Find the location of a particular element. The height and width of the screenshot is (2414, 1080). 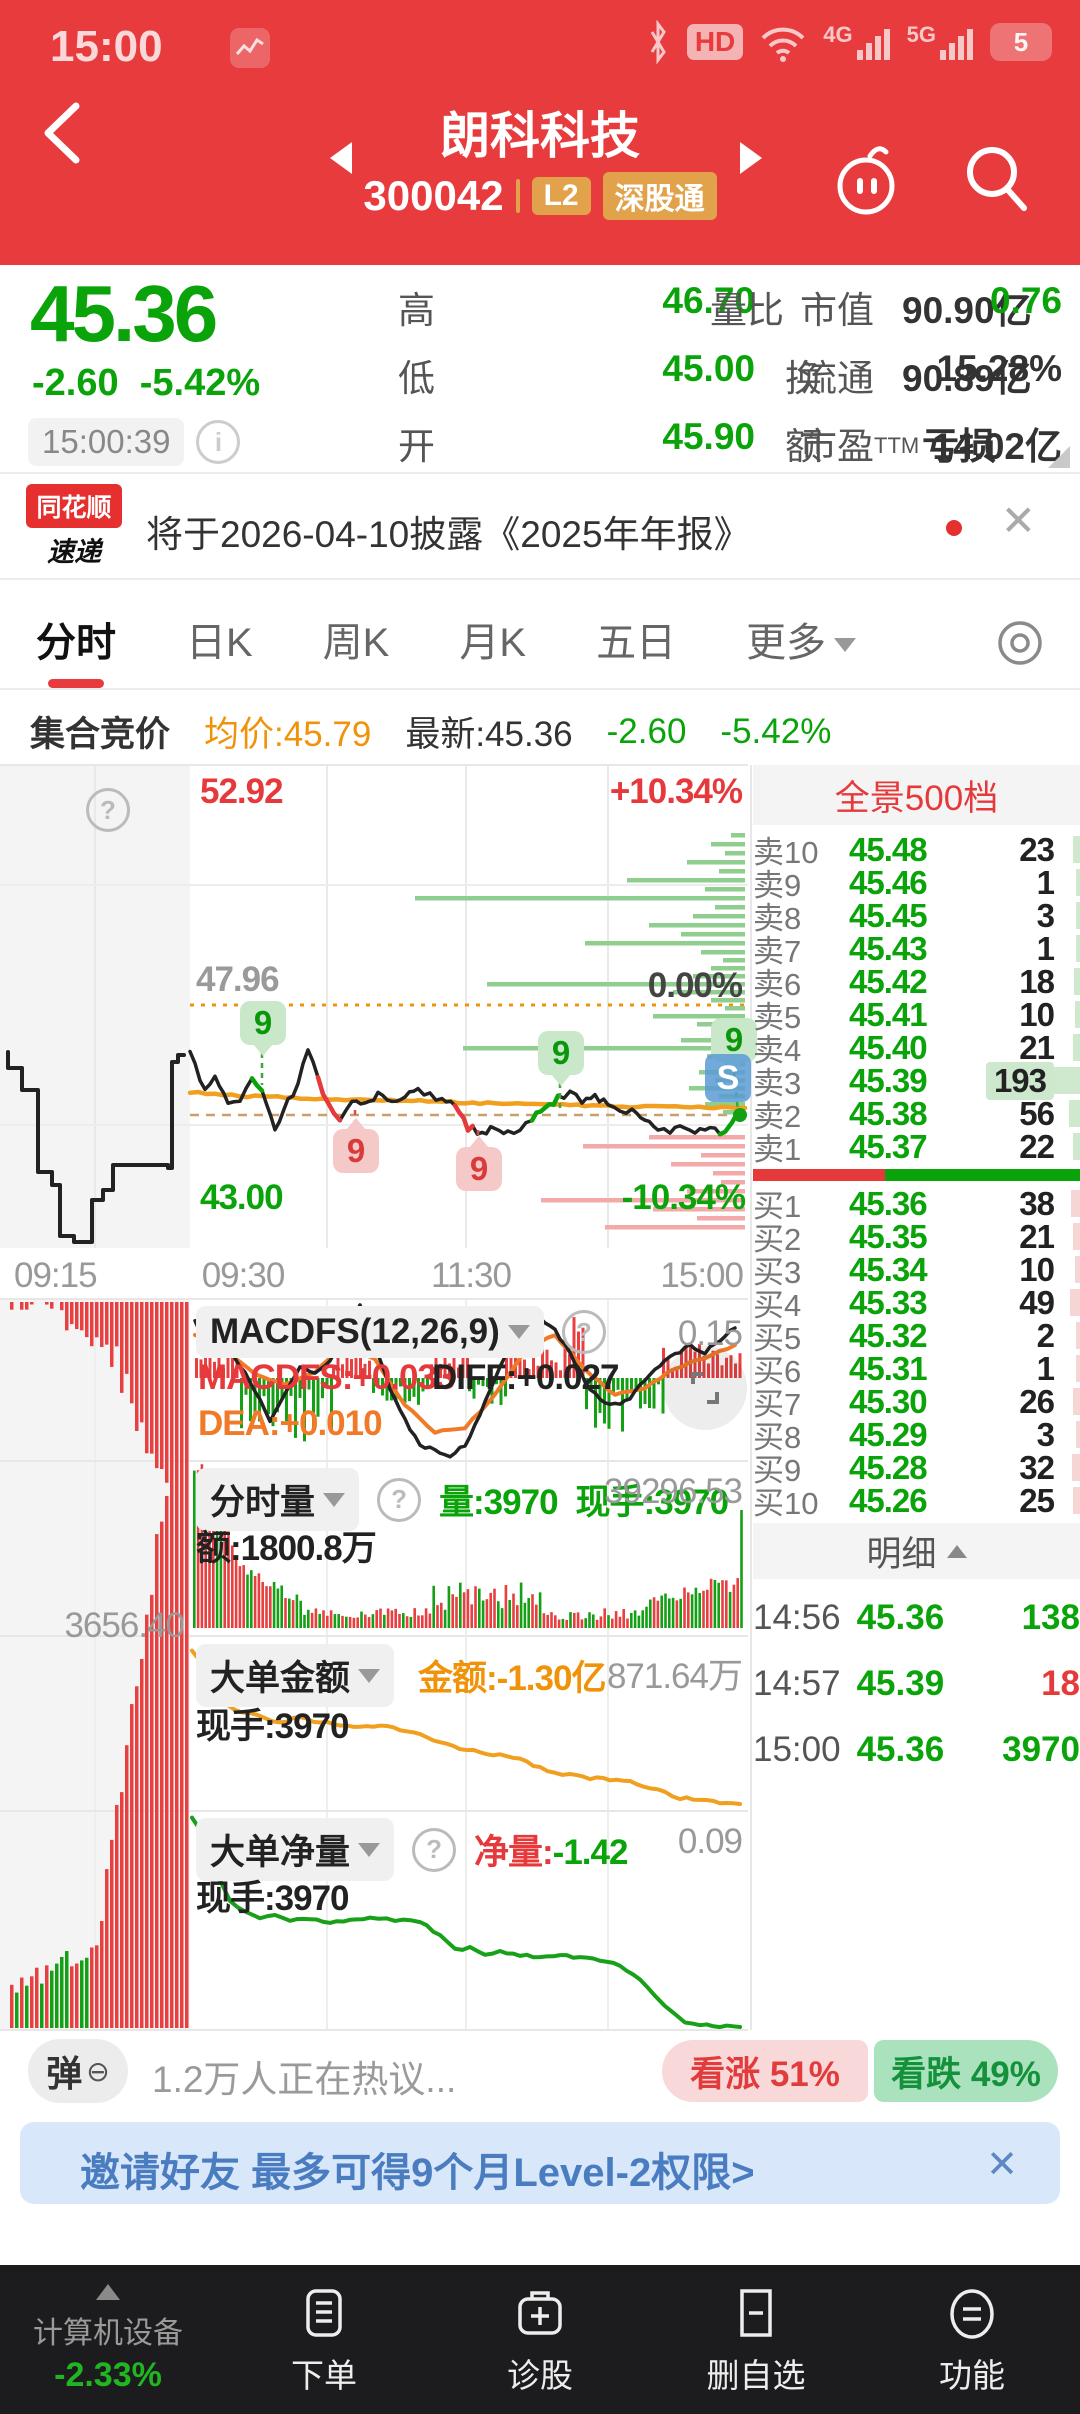

bigorder-hand: 现手:3970 is located at coordinates (273, 1726).